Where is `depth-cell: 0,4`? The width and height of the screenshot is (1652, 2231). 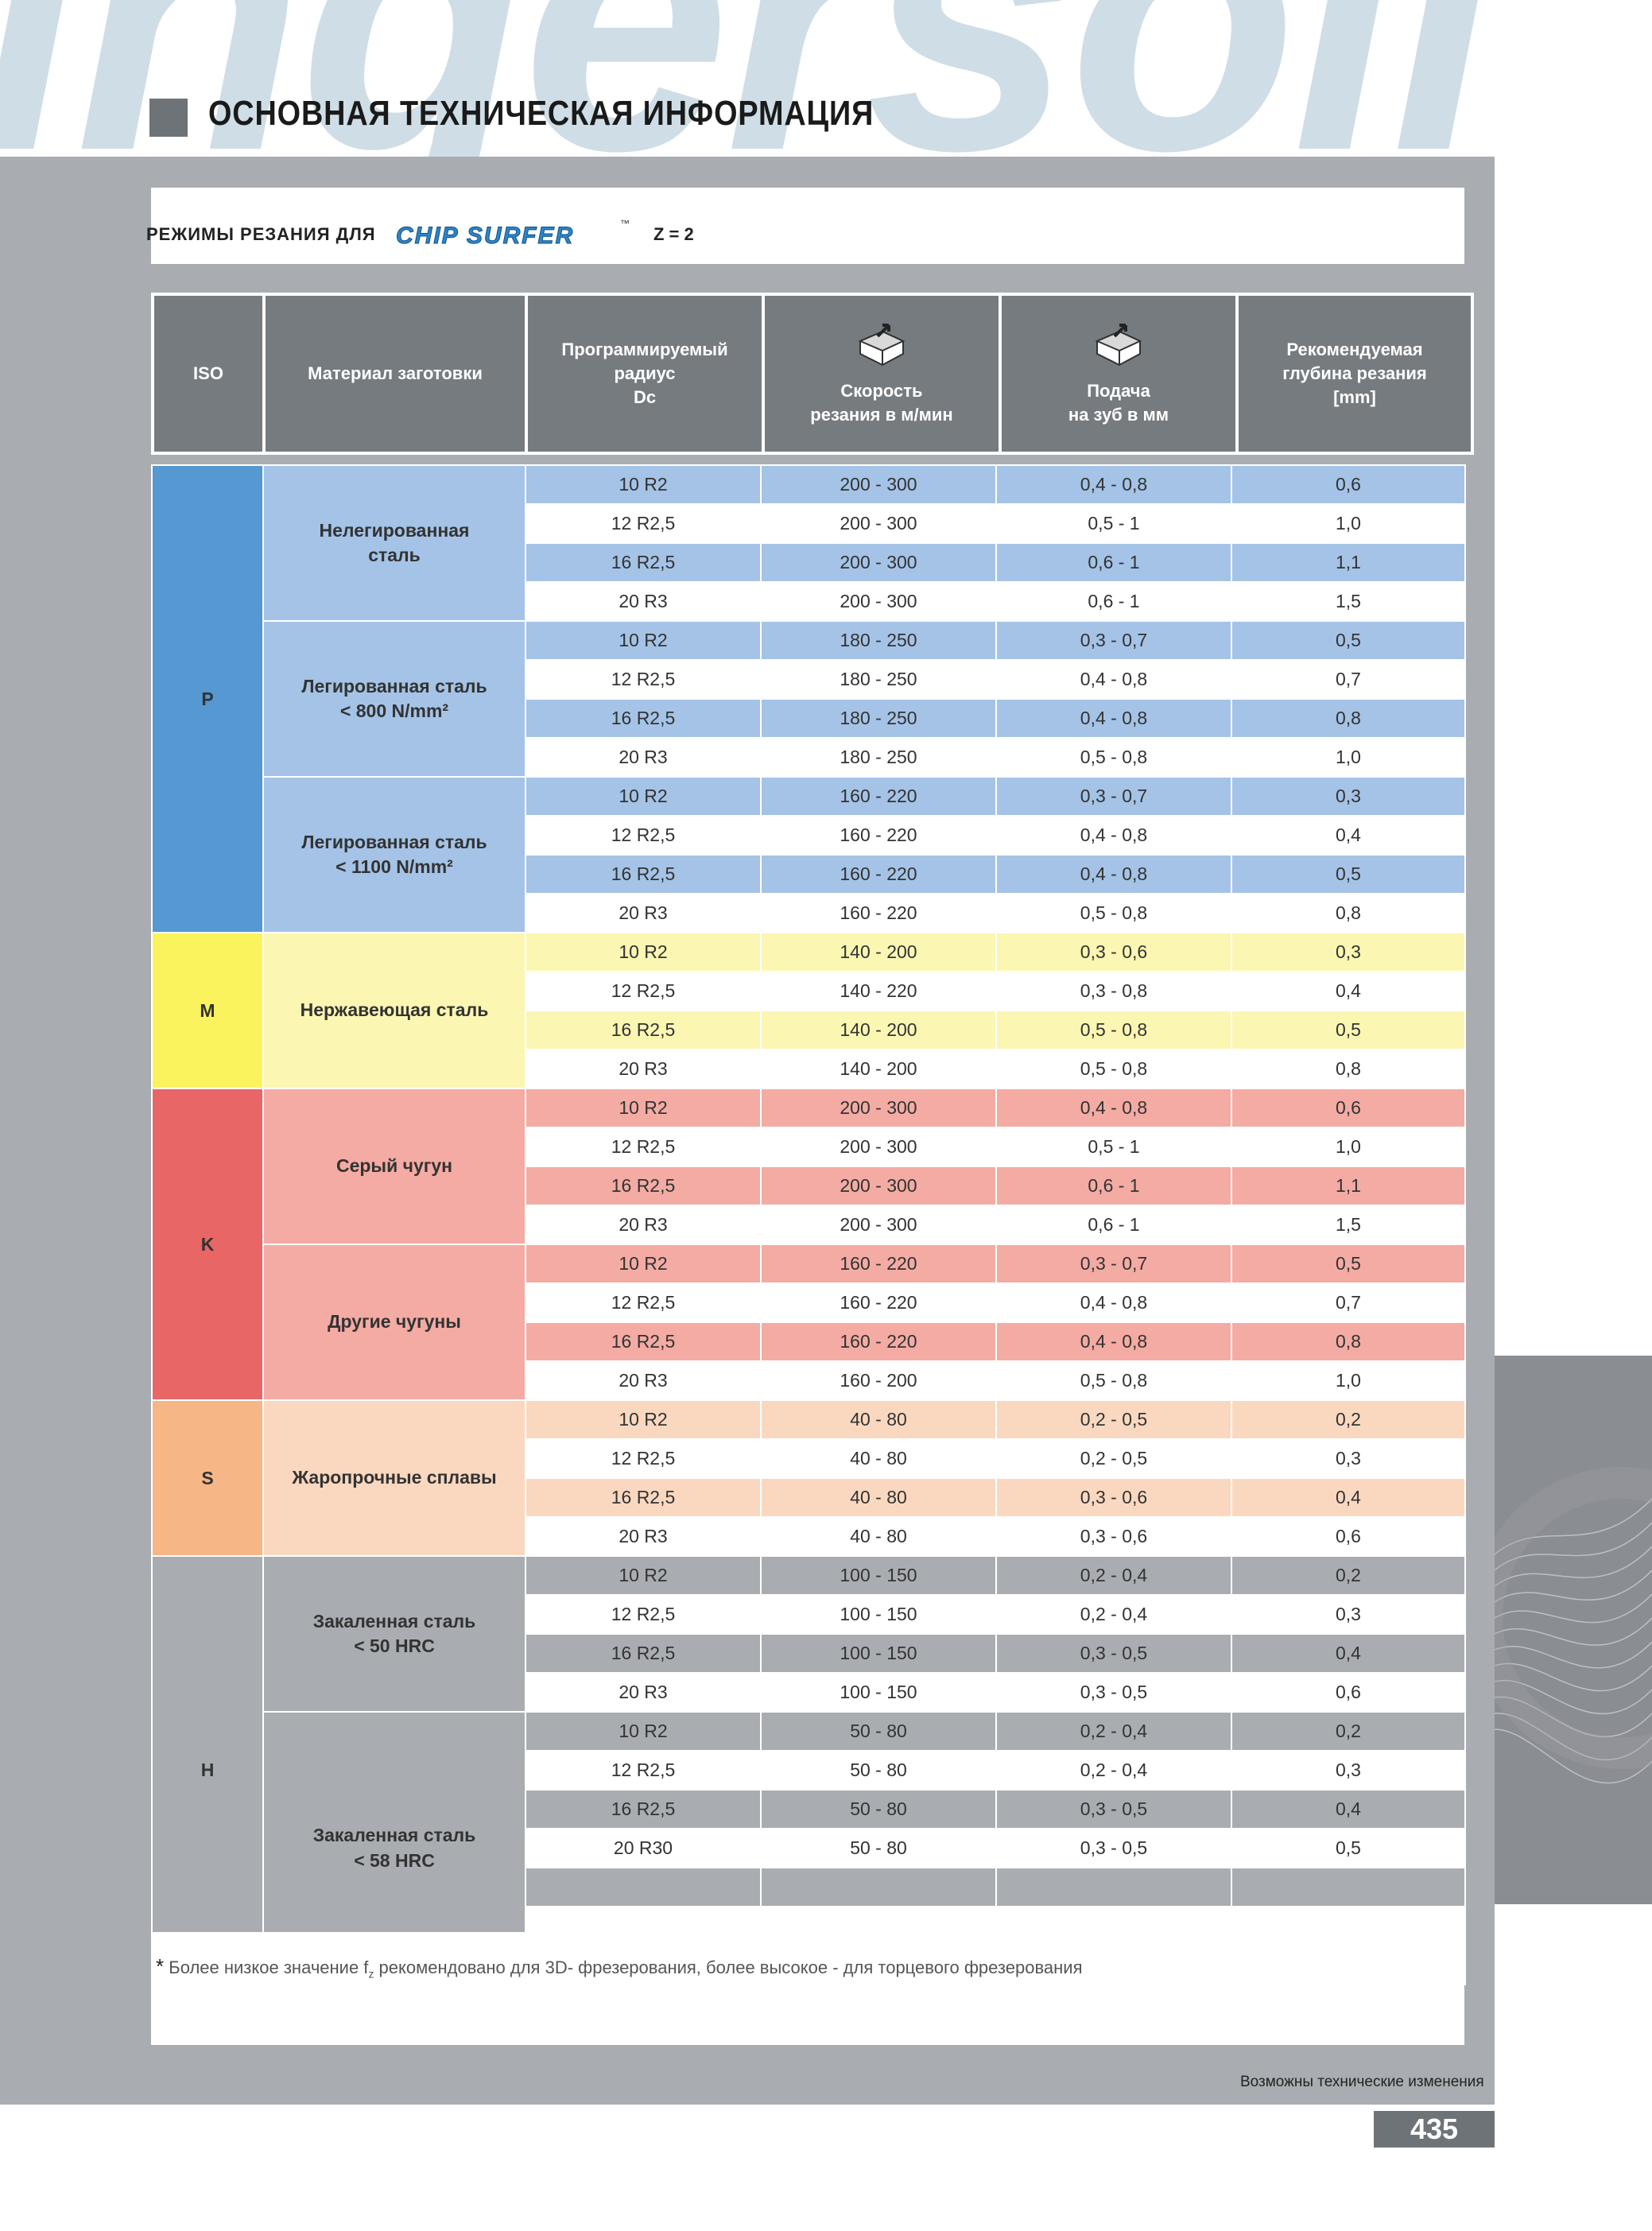
depth-cell: 0,4 is located at coordinates (1348, 991).